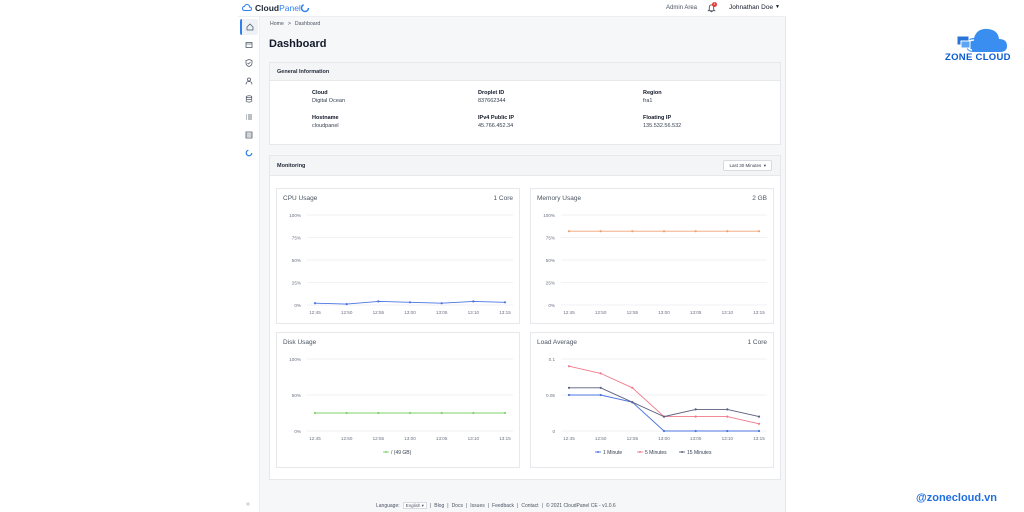  I want to click on user-menu: Johnathan Doe, so click(751, 7).